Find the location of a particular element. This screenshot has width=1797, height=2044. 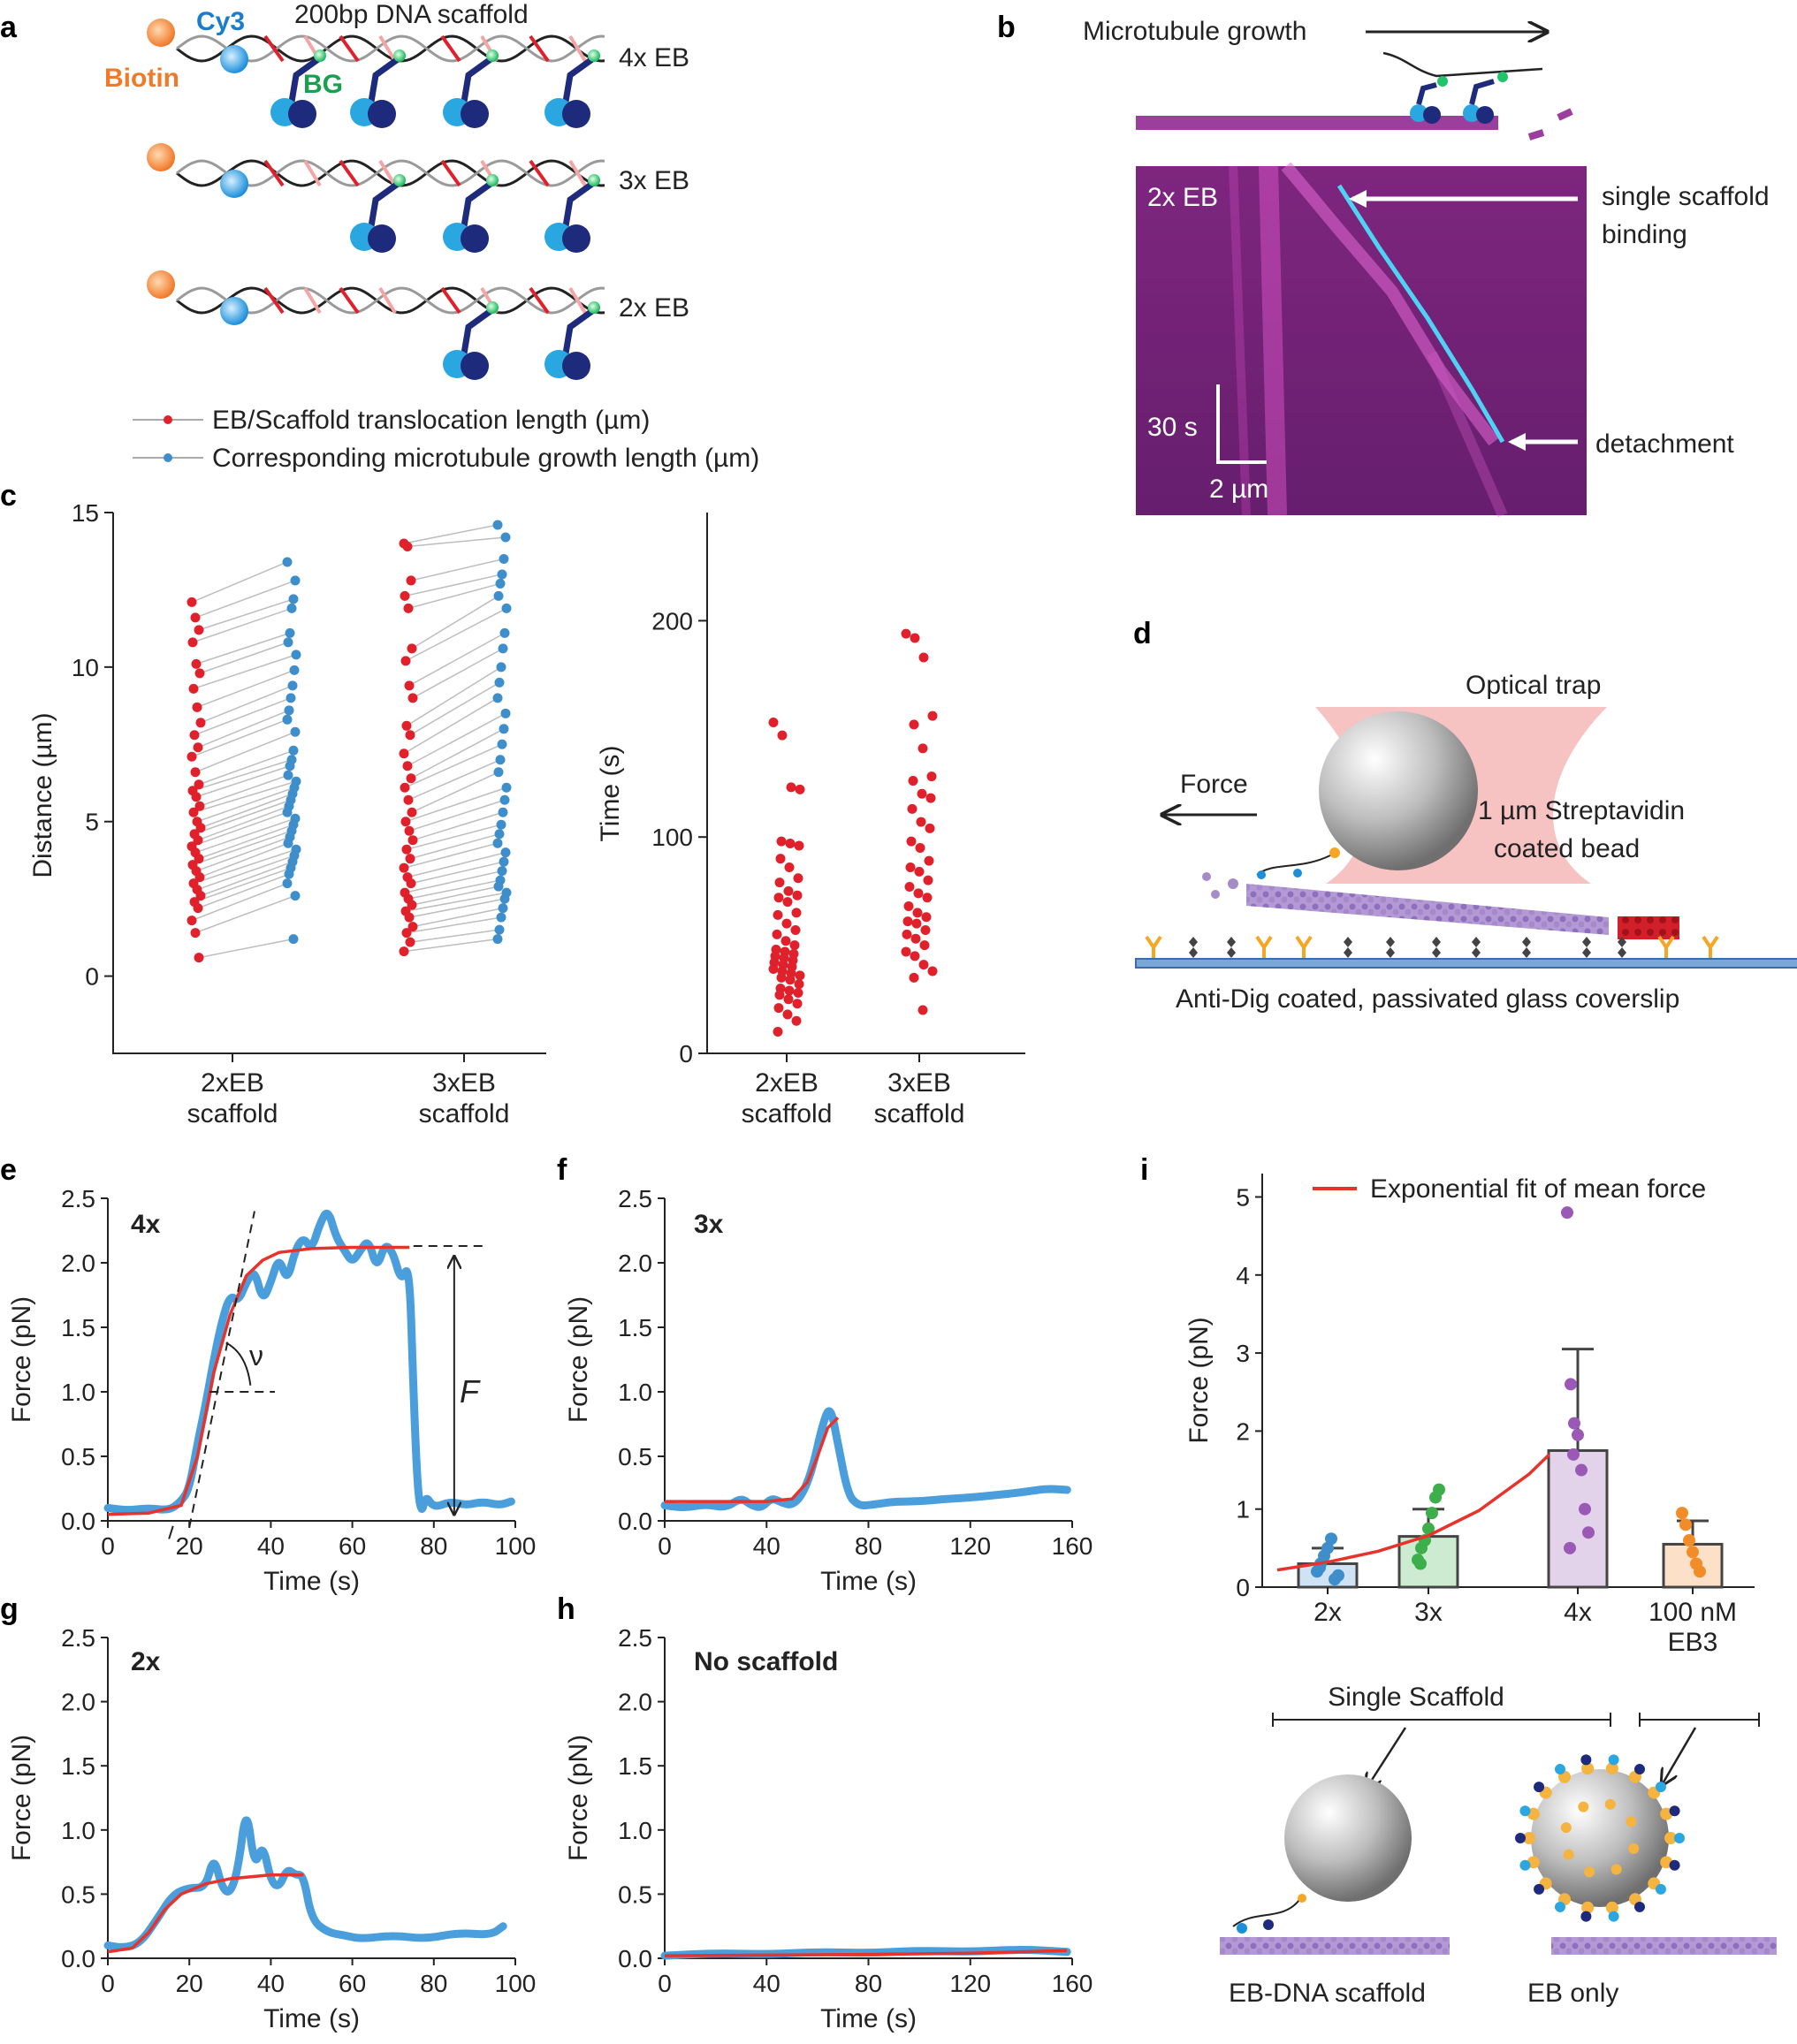

kymo-label: 2x EB is located at coordinates (1183, 197).